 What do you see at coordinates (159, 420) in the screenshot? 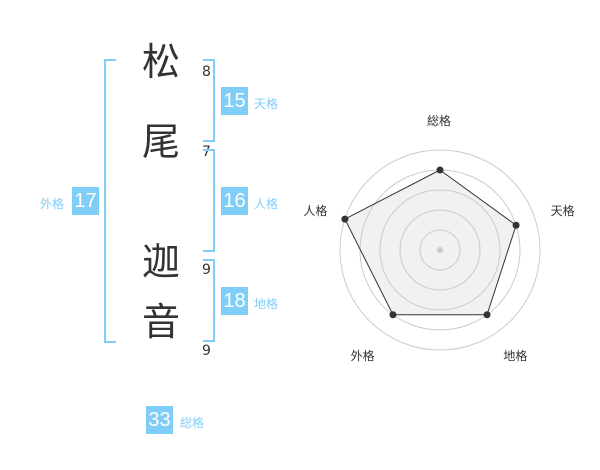
I see `soukaku-value: 33` at bounding box center [159, 420].